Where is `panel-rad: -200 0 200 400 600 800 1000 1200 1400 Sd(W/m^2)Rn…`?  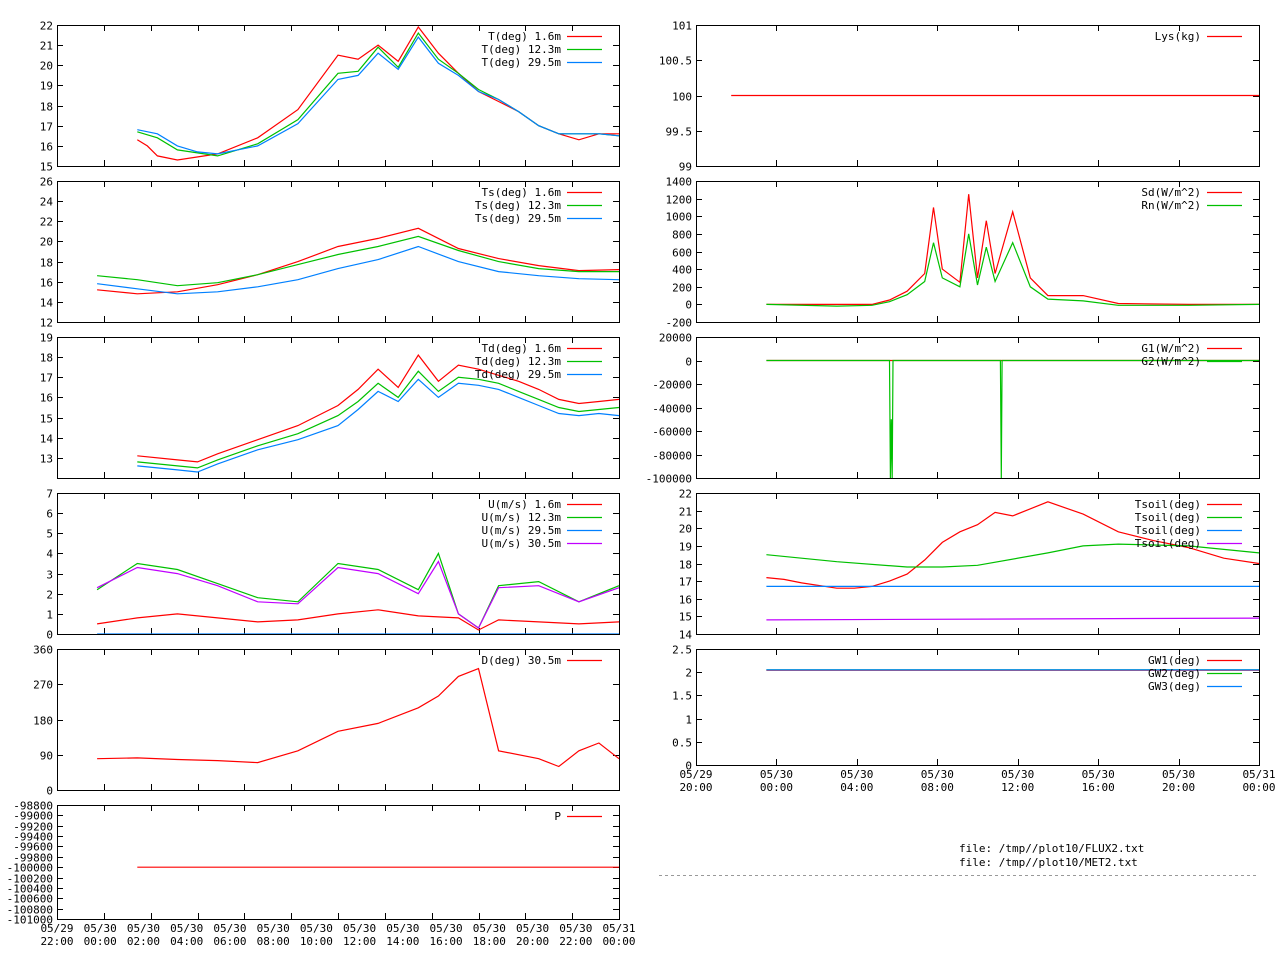 panel-rad: -200 0 200 400 600 800 1000 1200 1400 Sd(W/m^2)Rn… is located at coordinates (963, 253).